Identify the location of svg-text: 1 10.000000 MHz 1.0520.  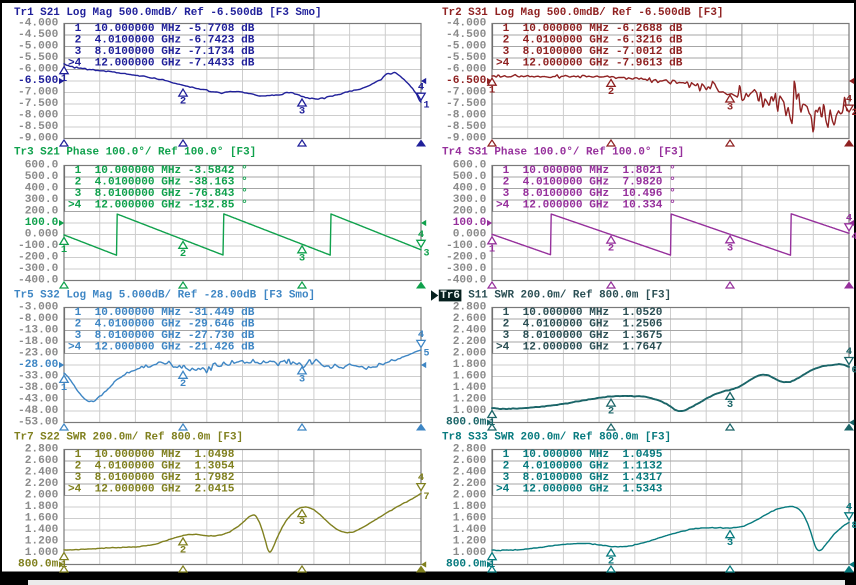
(579, 313).